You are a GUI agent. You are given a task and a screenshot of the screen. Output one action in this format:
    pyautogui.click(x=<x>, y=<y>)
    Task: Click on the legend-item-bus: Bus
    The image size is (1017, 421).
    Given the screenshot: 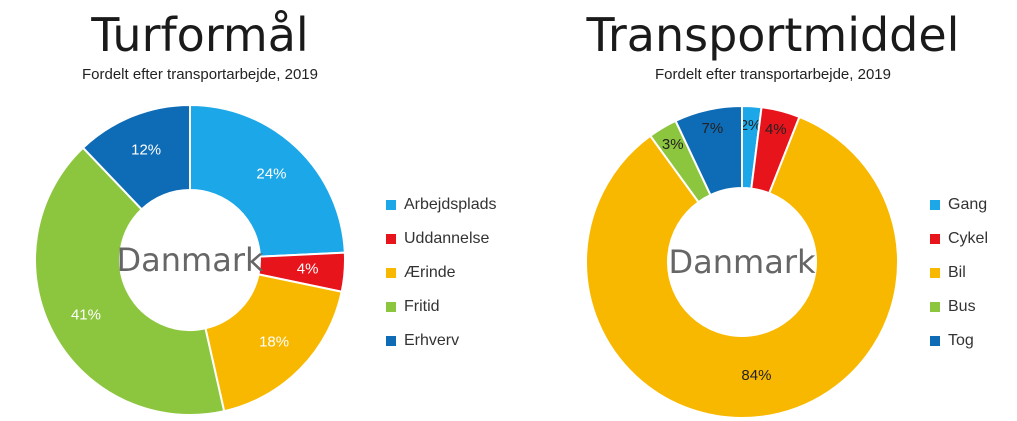 What is the action you would take?
    pyautogui.click(x=959, y=307)
    